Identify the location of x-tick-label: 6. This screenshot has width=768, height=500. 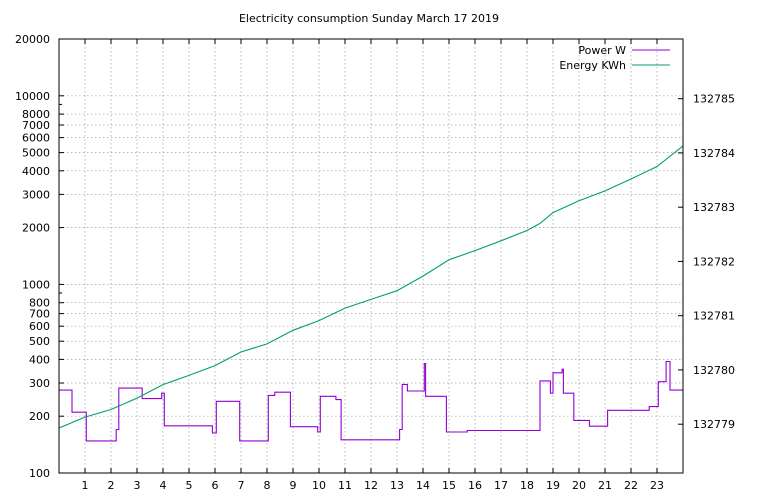
(215, 485).